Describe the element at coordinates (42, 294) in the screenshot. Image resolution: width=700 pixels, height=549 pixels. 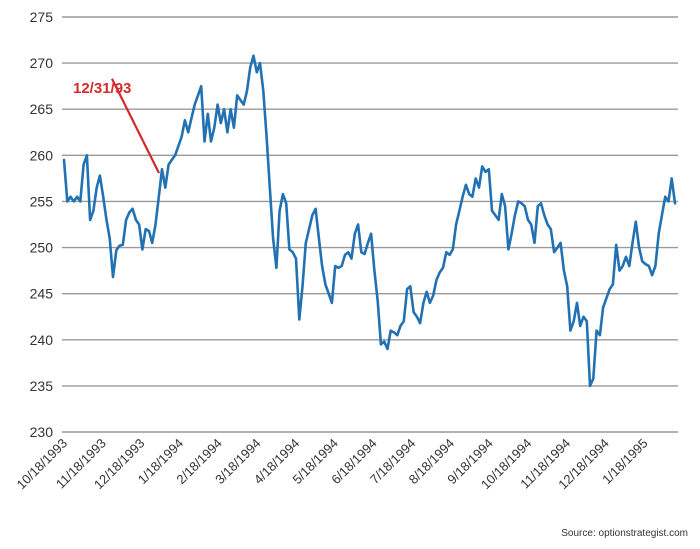
I see `y-tick-label: 245` at that location.